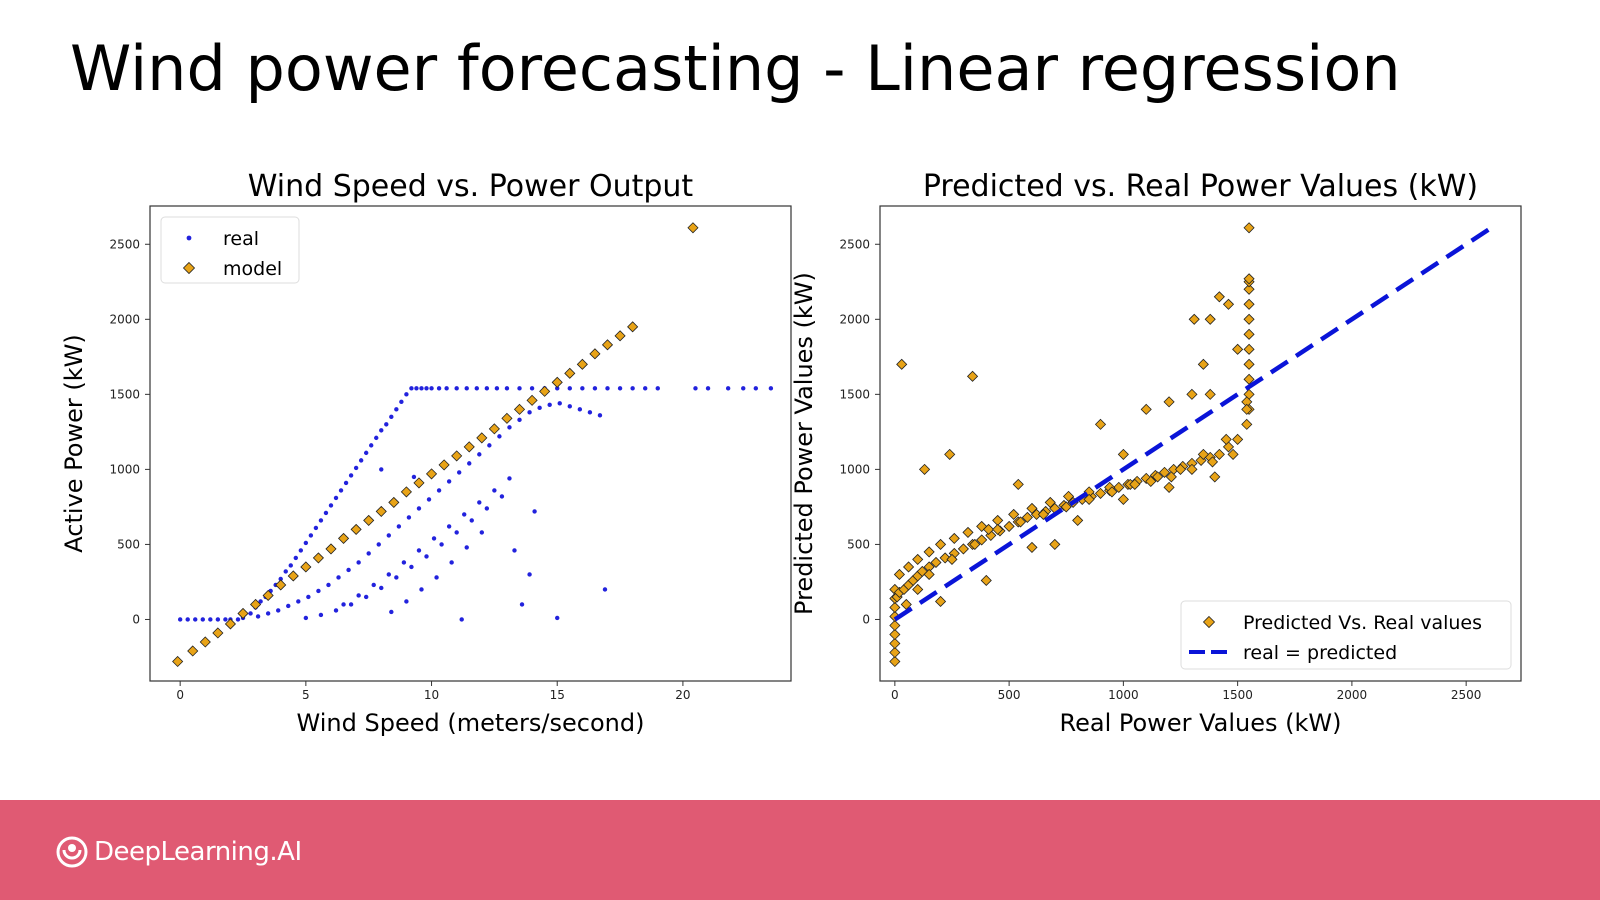  I want to click on y-tick-label: 1500, so click(124, 394).